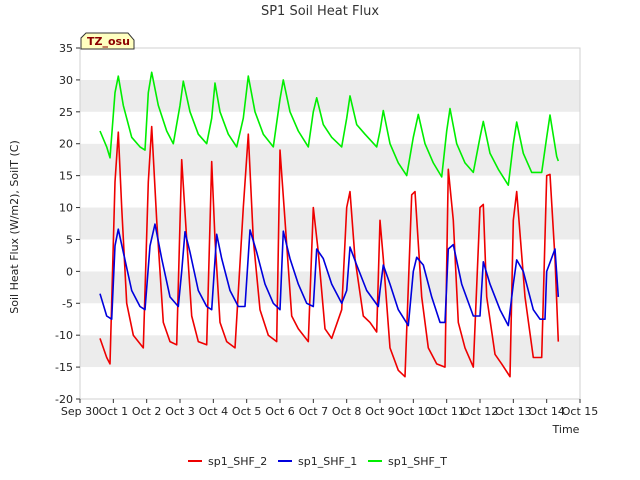  What do you see at coordinates (546, 411) in the screenshot?
I see `x-tick-label: Oct 14` at bounding box center [546, 411].